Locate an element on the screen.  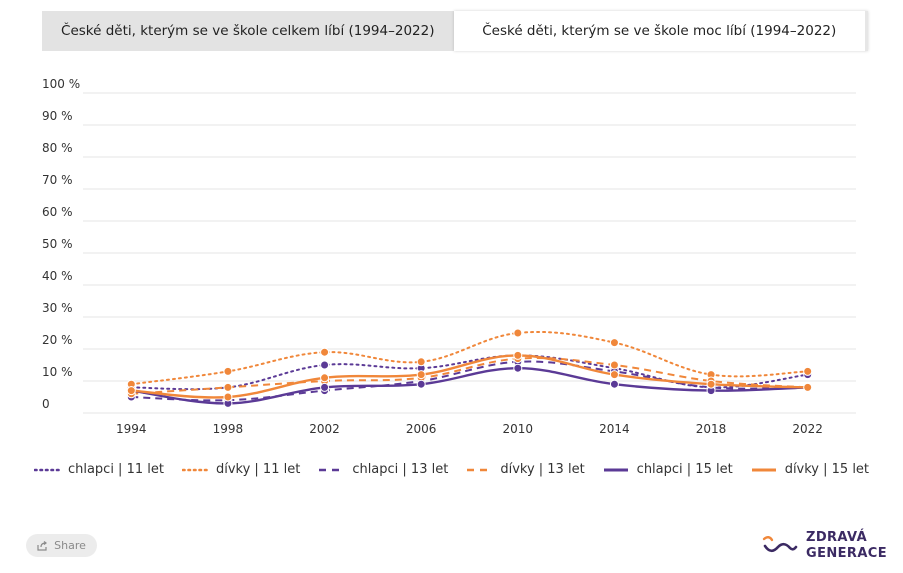
share-button: Share is located at coordinates (61, 545).